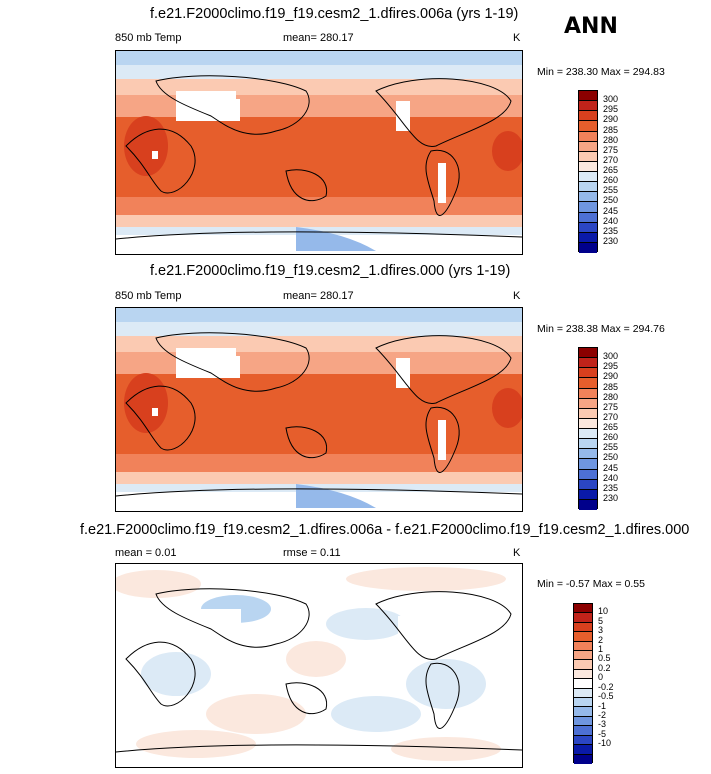 This screenshot has height=774, width=711. I want to click on panel-2-minmax-label: Min = 238.38 Max = 294.76, so click(601, 329).